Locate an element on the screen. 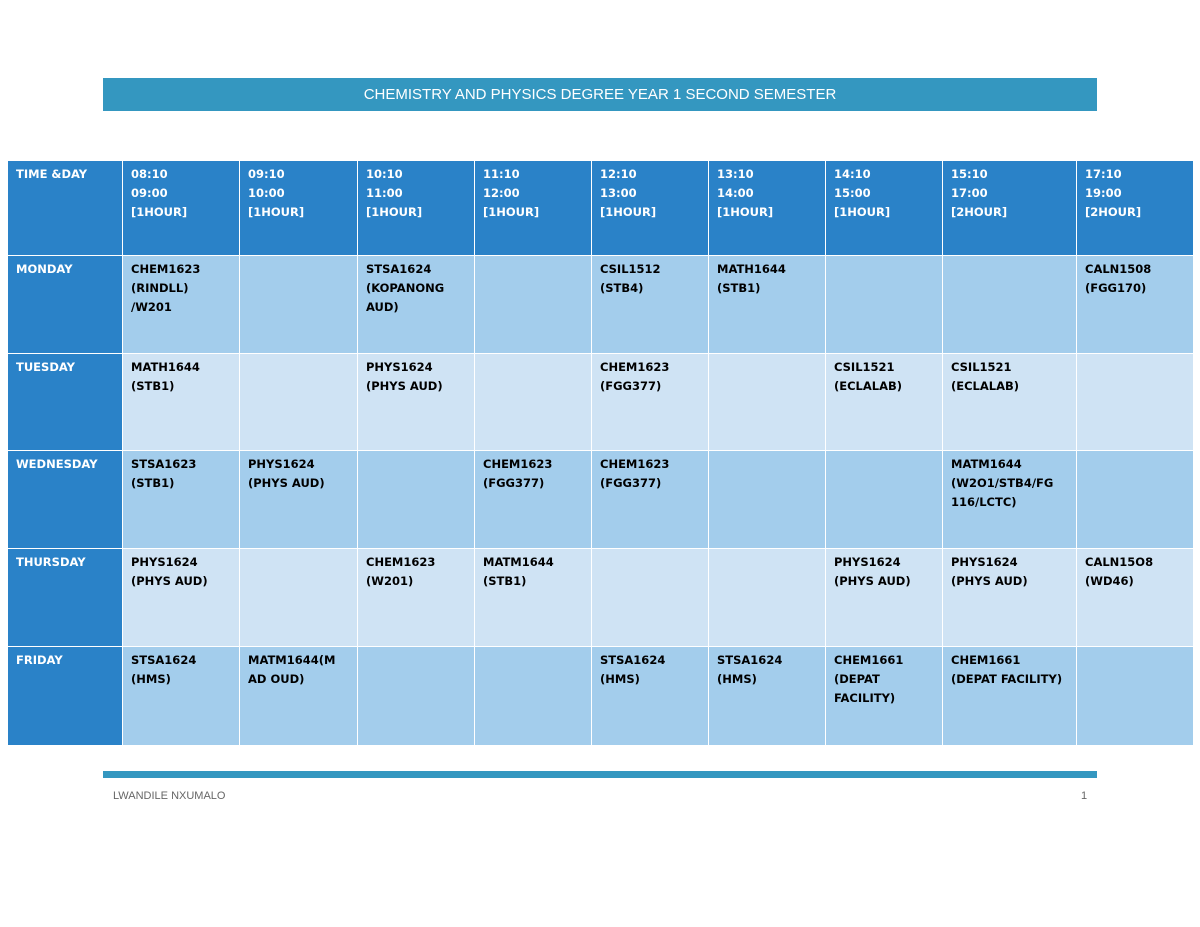  class-cell: STSA1623 (STB1) is located at coordinates (181, 499).